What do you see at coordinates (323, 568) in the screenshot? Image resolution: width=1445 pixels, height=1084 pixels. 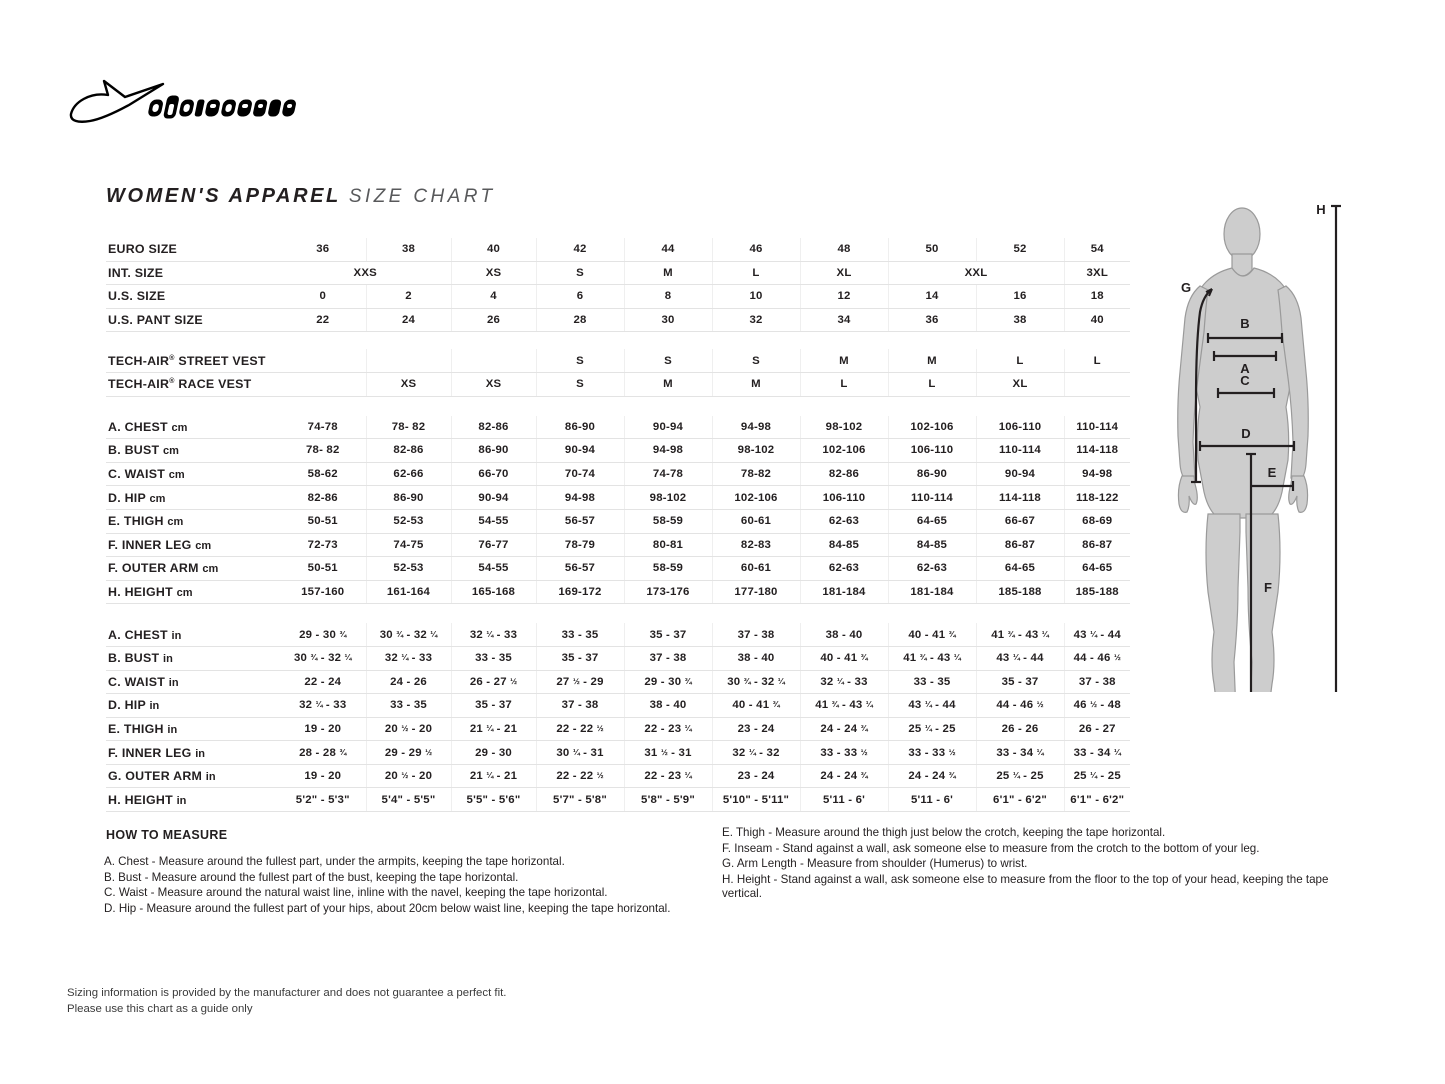 I see `cell: 50-51` at bounding box center [323, 568].